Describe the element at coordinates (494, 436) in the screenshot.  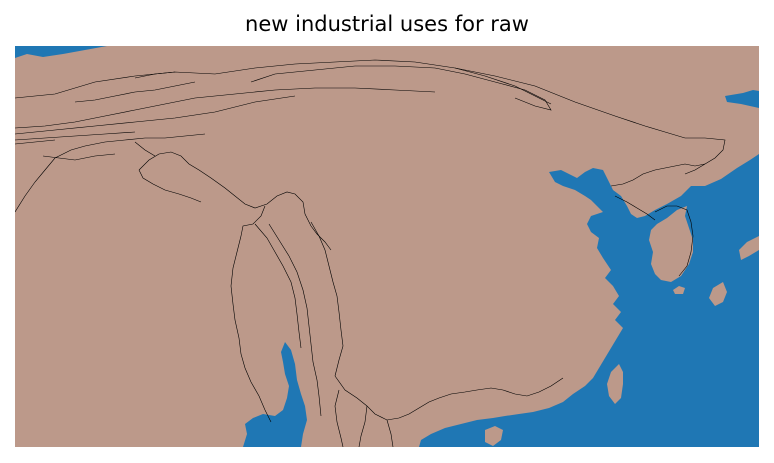
I see `island-hainan` at that location.